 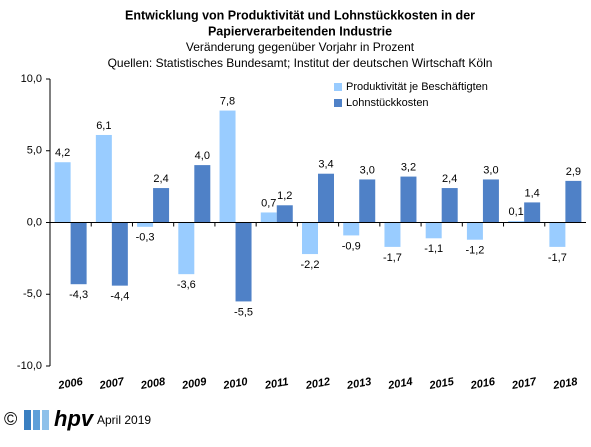 What do you see at coordinates (62, 153) in the screenshot?
I see `value-label: 4,2` at bounding box center [62, 153].